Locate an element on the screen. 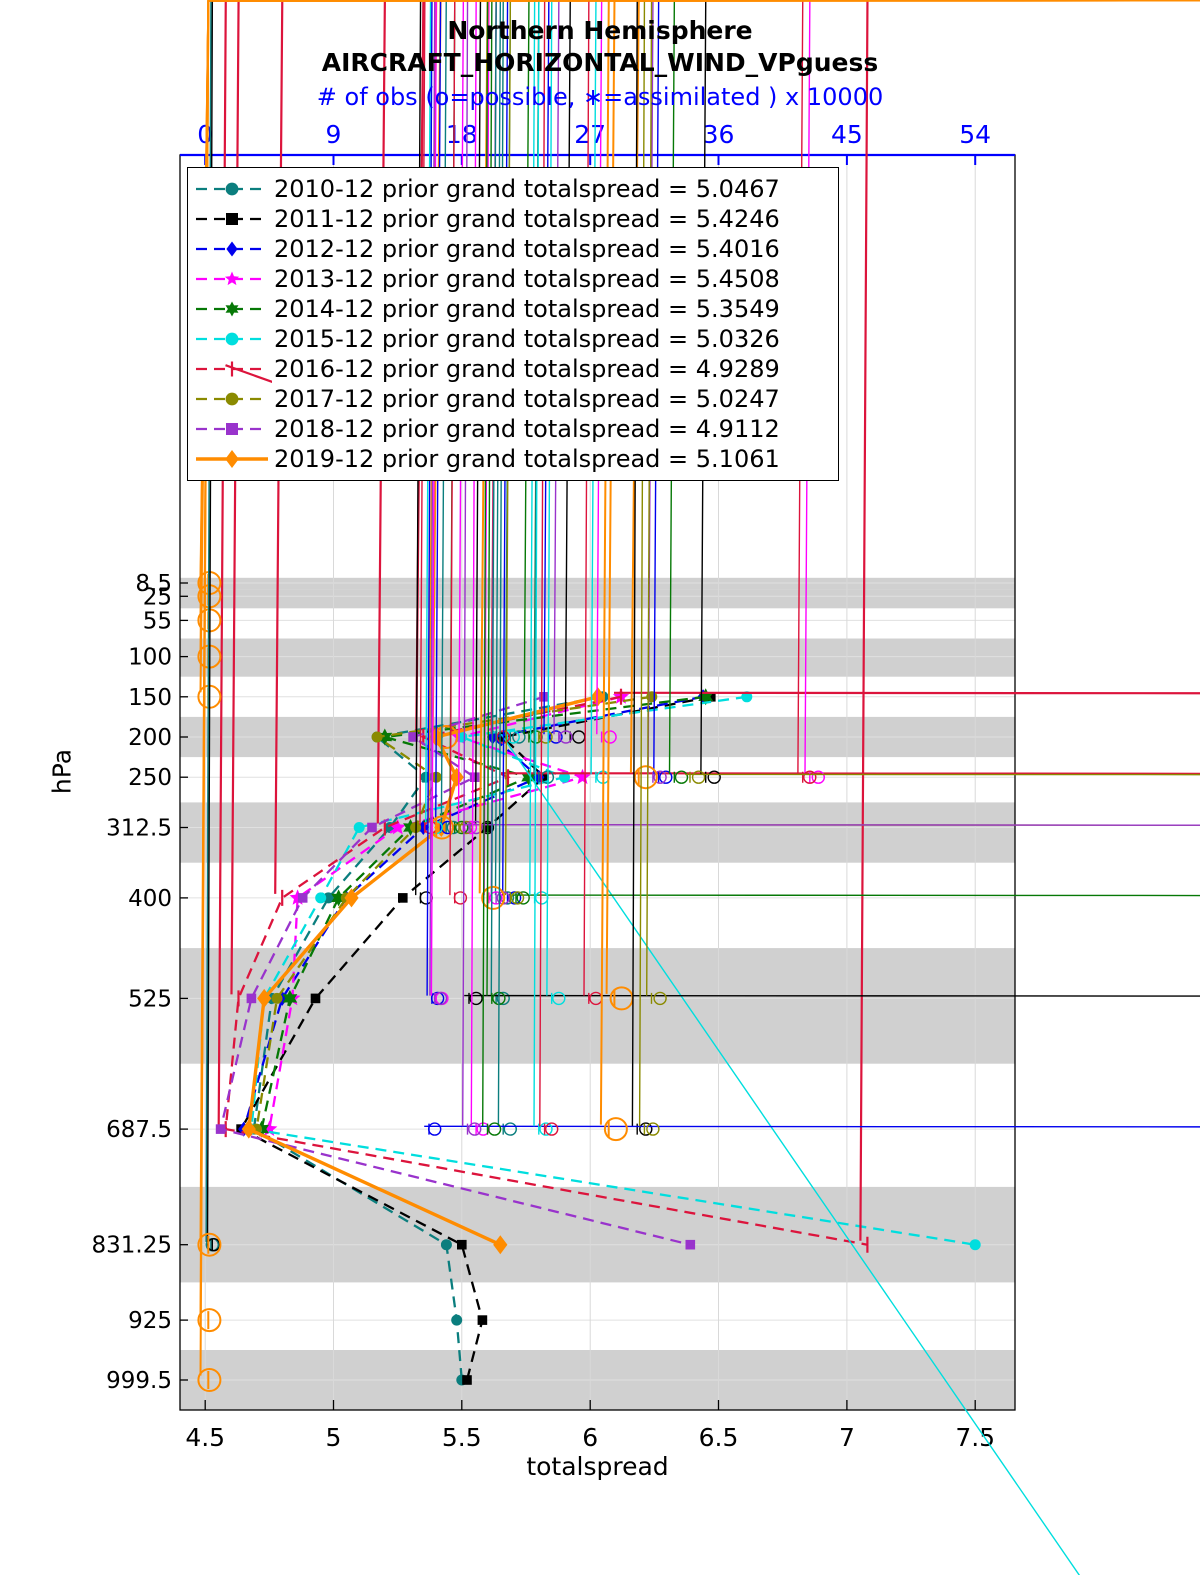  top-tick-label: 0 is located at coordinates (205, 134).